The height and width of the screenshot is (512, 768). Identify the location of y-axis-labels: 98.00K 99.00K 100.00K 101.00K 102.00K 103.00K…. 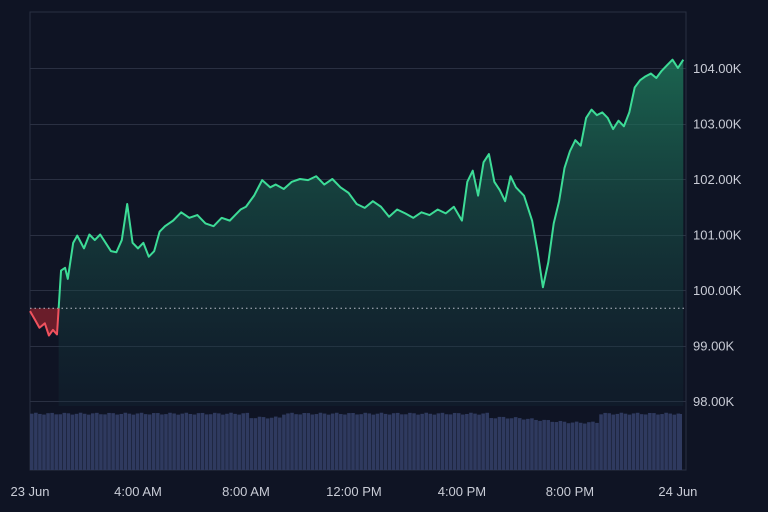
(717, 235).